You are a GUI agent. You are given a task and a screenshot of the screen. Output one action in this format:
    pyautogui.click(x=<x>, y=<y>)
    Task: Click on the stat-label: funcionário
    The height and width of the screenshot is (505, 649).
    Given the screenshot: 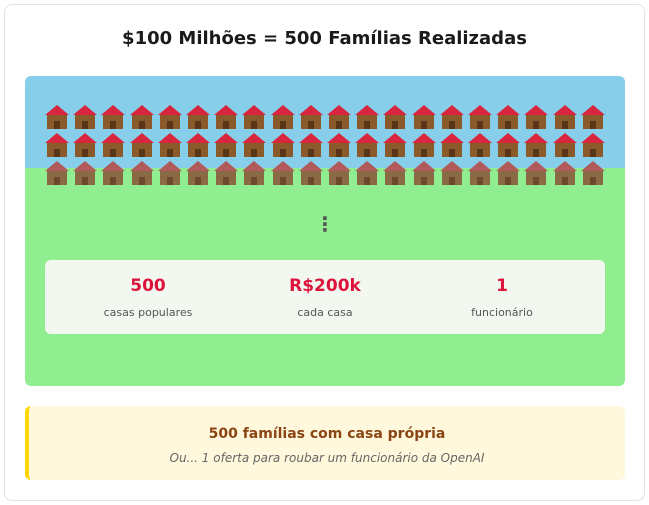 What is the action you would take?
    pyautogui.click(x=502, y=312)
    